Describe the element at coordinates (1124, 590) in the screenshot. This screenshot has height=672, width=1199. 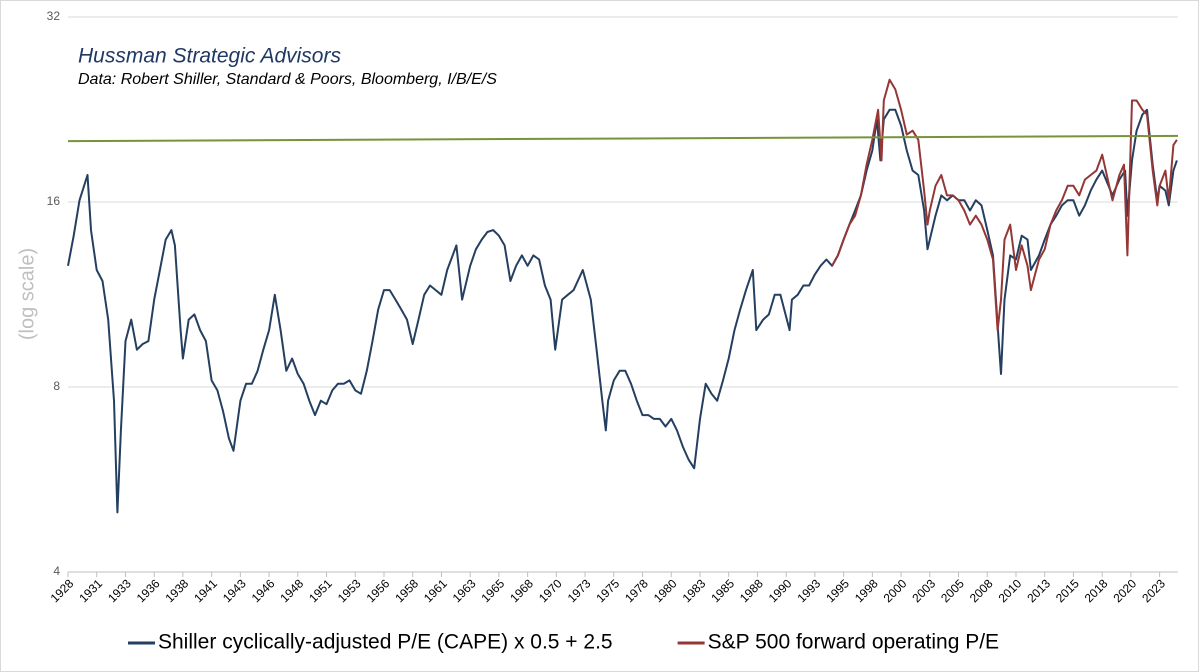
I see `x-tick-label: 2020` at that location.